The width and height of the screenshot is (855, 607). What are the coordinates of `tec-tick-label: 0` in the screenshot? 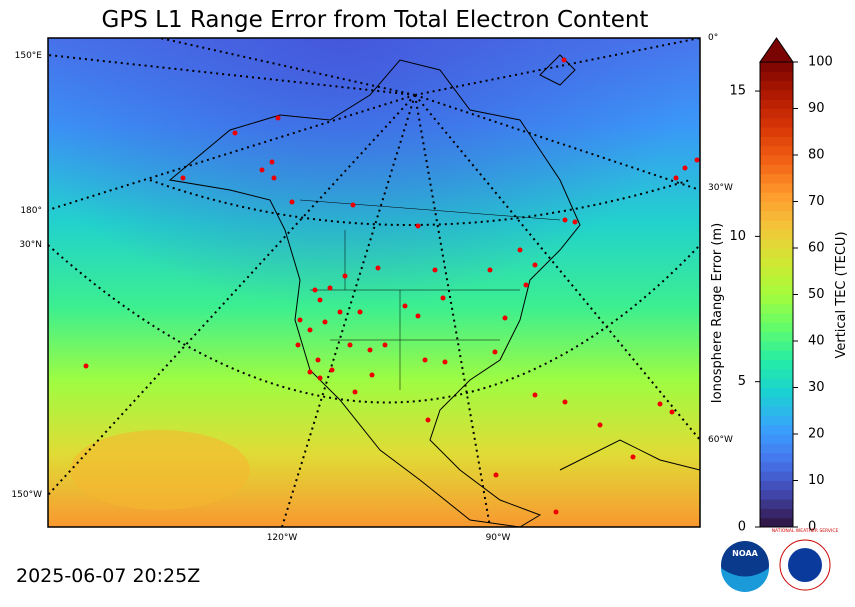 It's located at (812, 527).